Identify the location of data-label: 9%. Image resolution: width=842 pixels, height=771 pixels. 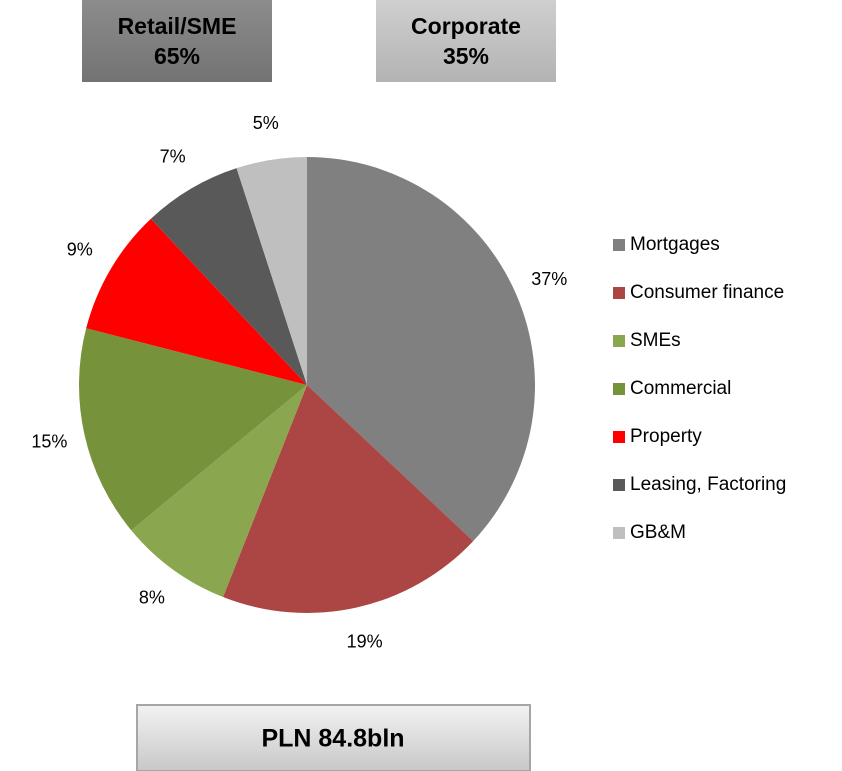
(80, 249).